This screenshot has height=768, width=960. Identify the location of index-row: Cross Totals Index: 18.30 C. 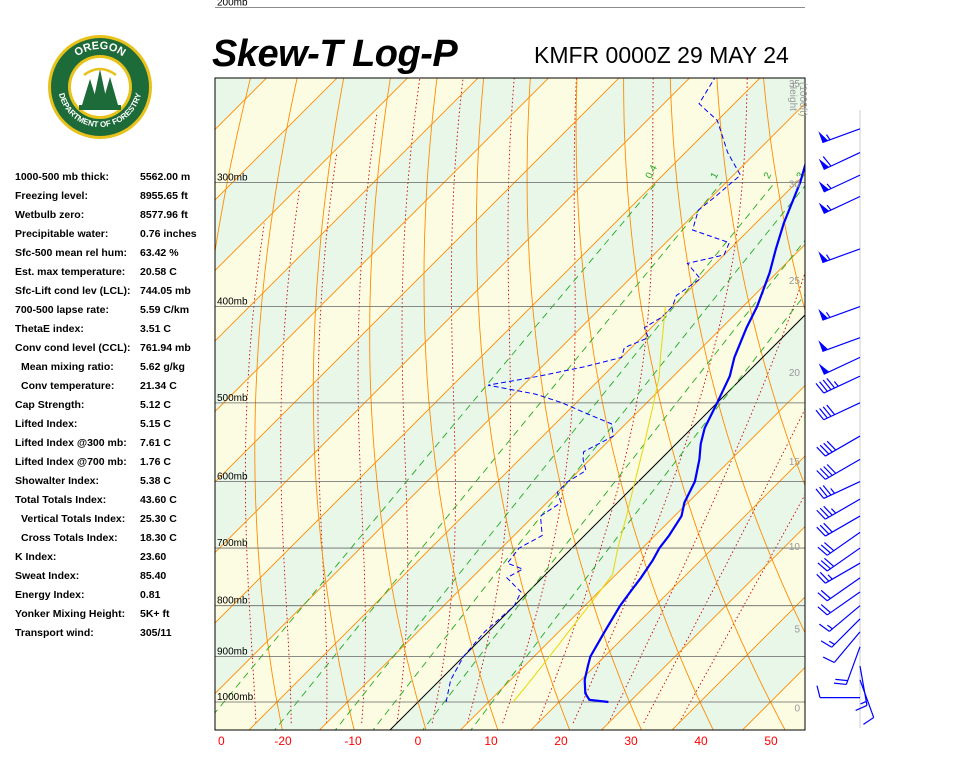
(115, 538).